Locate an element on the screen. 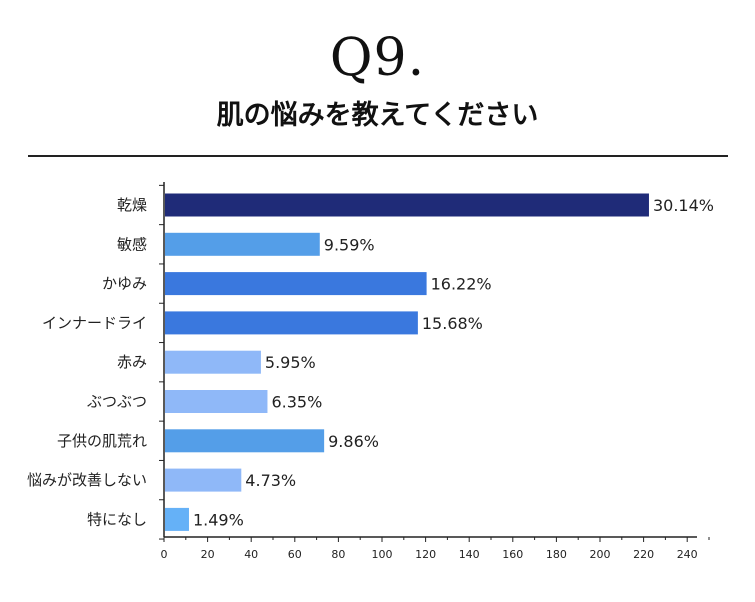 This screenshot has height=602, width=755. value-label: 9.86% is located at coordinates (353, 441).